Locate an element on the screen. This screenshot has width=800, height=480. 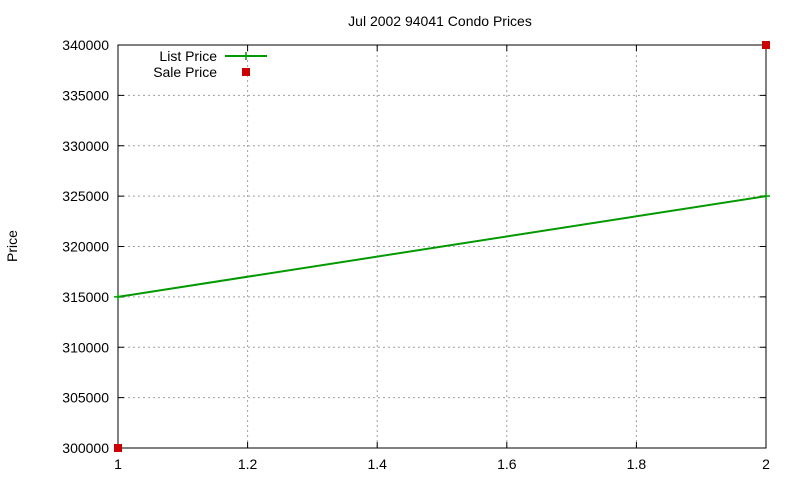
legend-label: Sale Price is located at coordinates (185, 72).